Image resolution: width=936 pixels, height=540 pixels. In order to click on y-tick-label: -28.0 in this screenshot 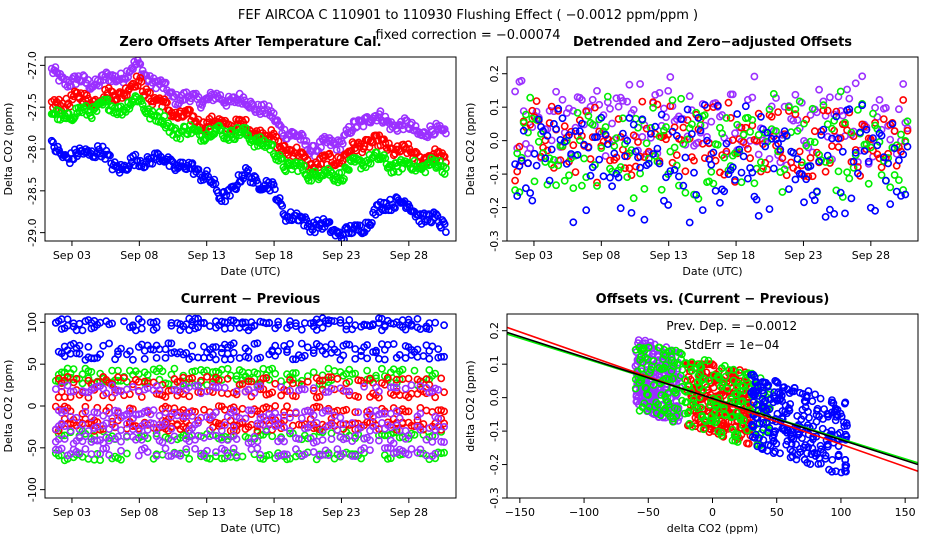, I will do `click(32, 149)`.